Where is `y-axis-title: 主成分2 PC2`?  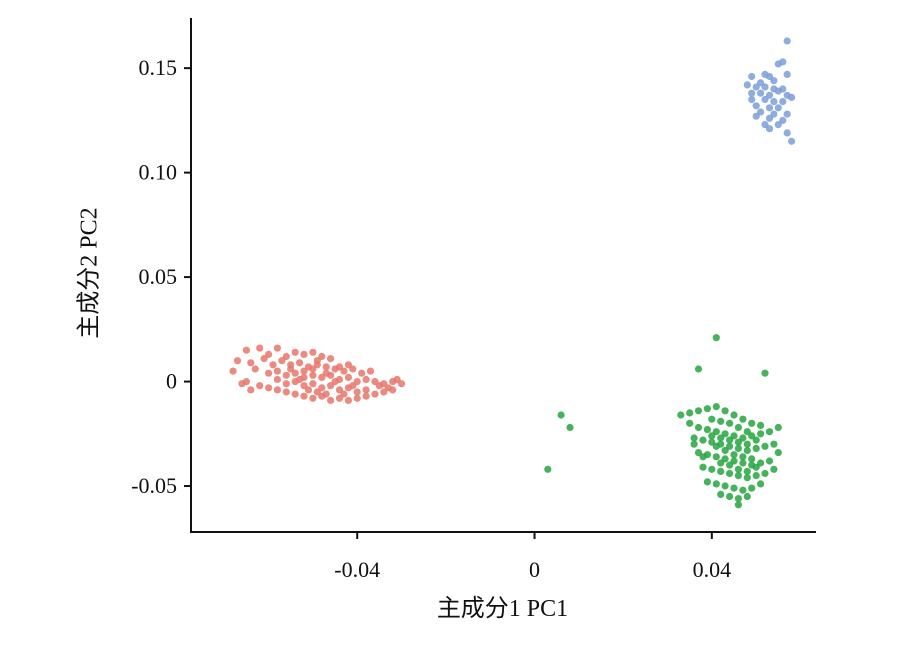
y-axis-title: 主成分2 PC2 is located at coordinates (88, 272).